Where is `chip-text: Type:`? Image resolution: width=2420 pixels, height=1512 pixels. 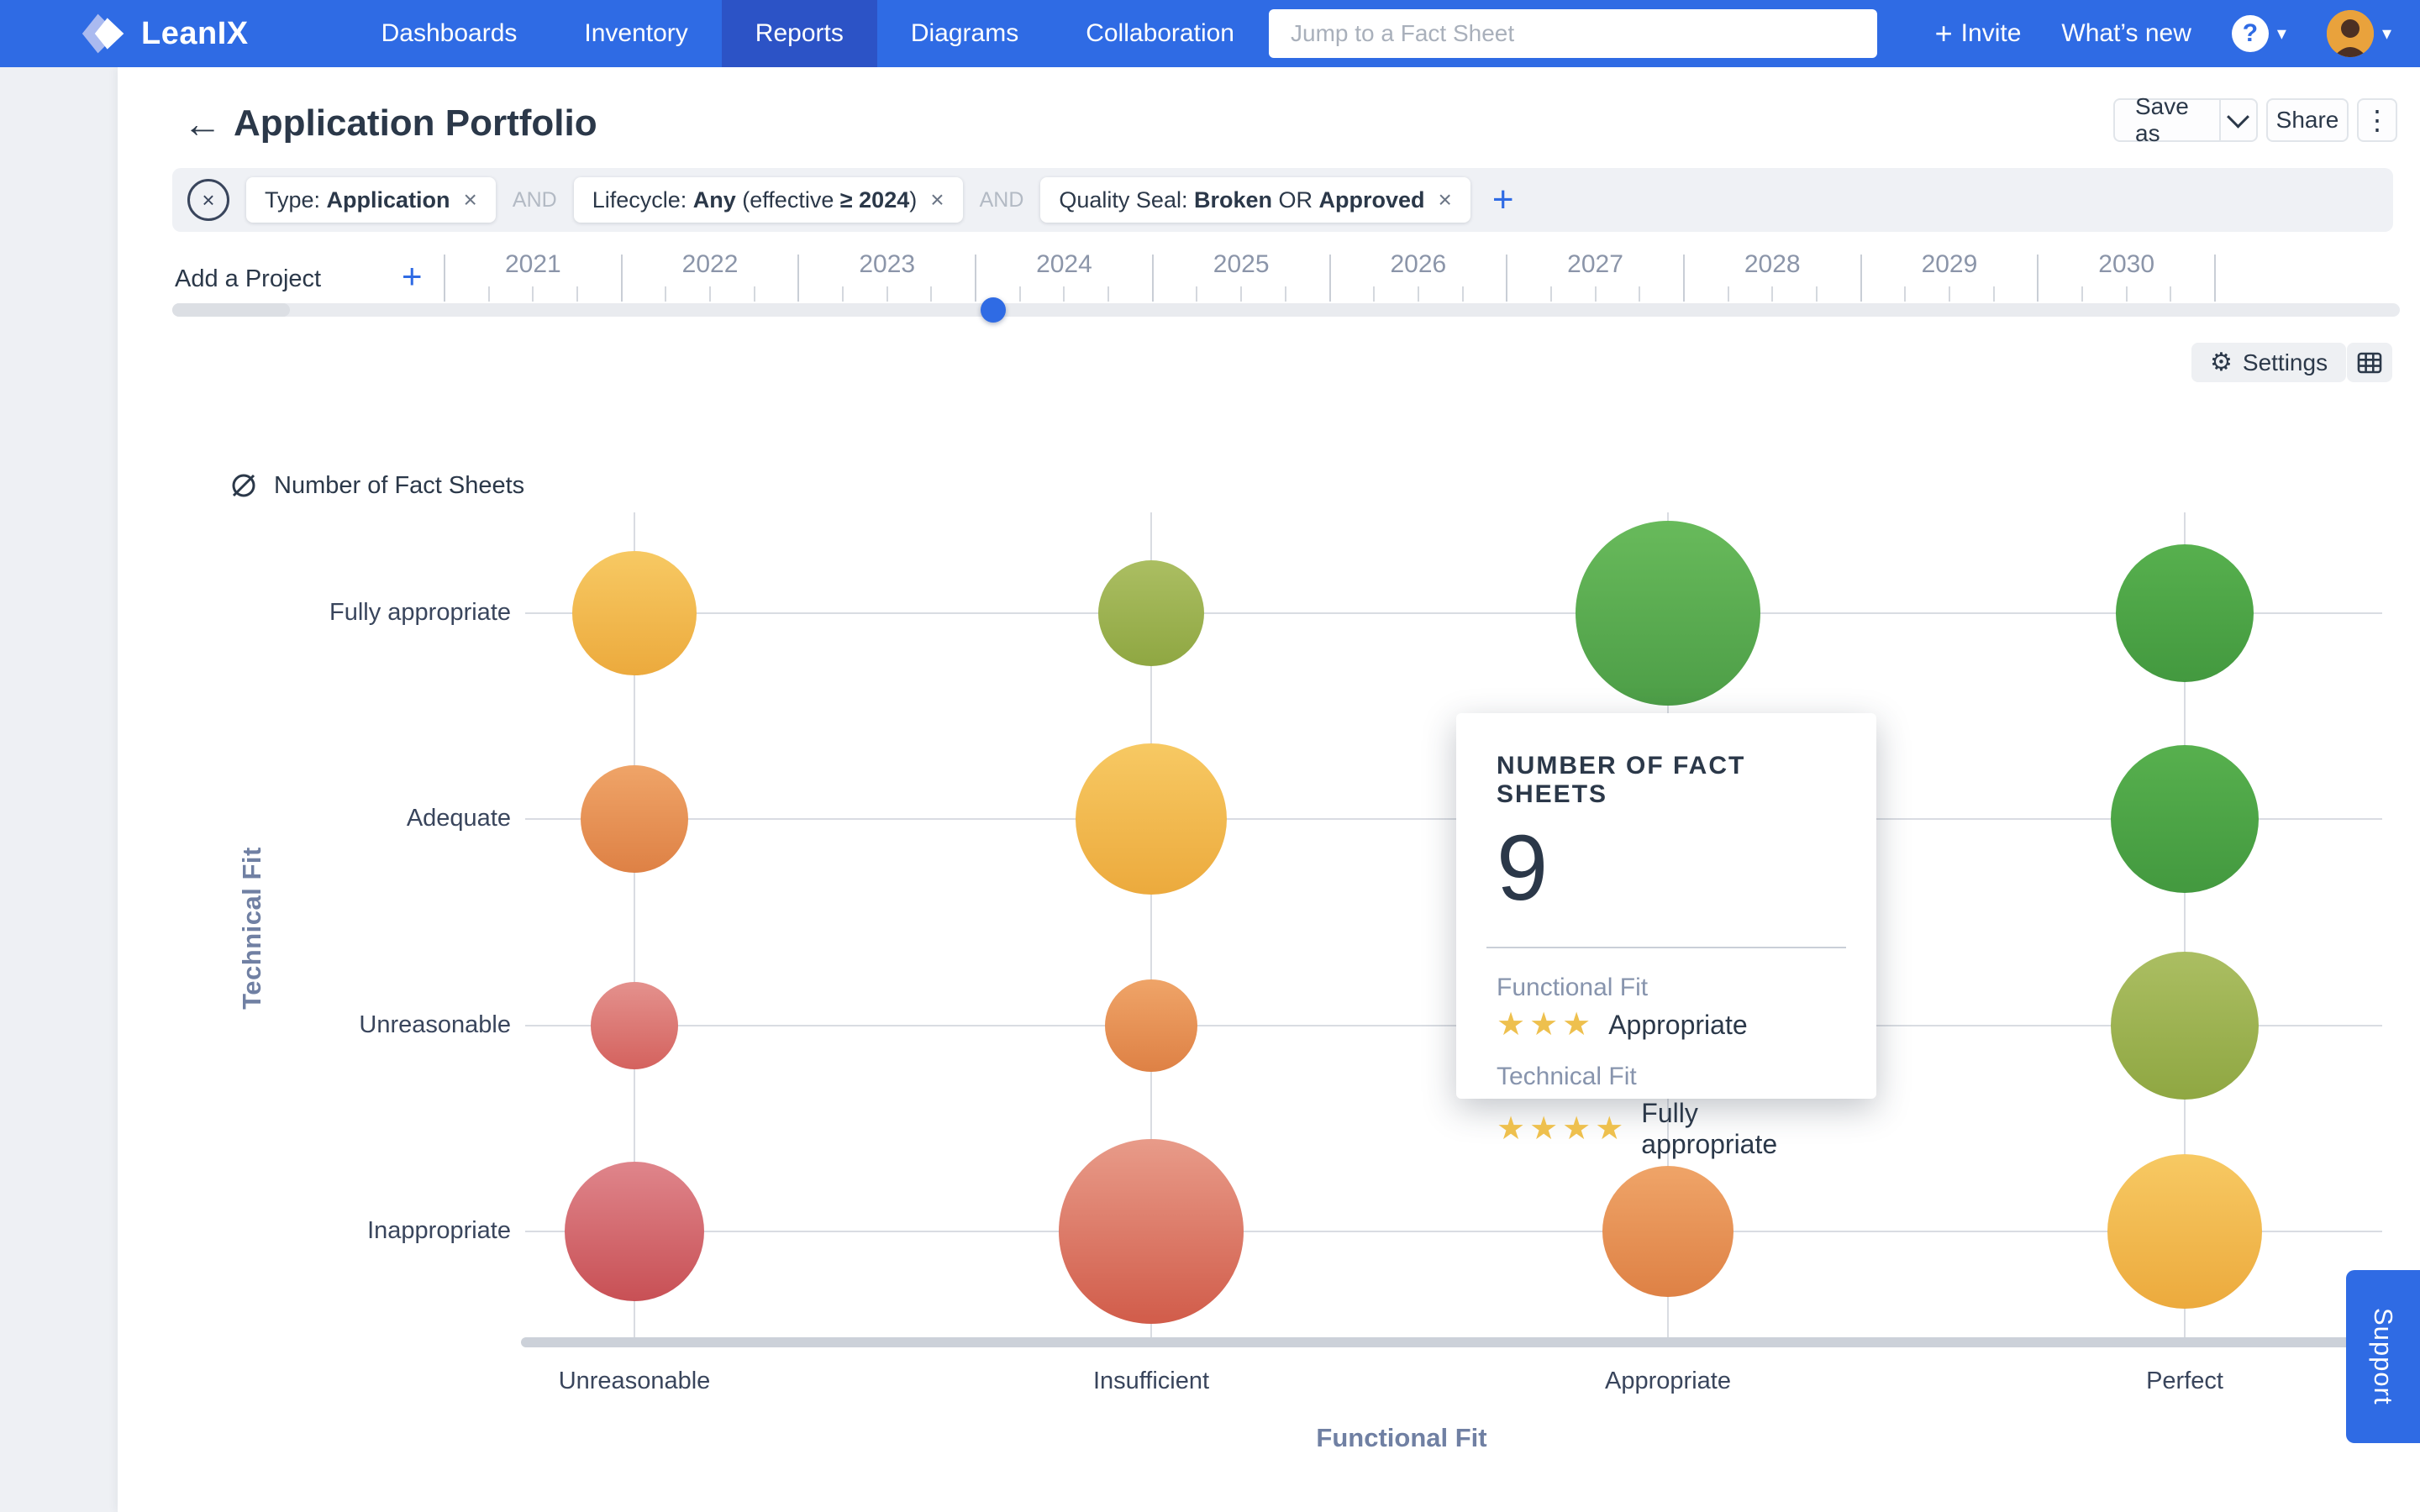 chip-text: Type: is located at coordinates (296, 199).